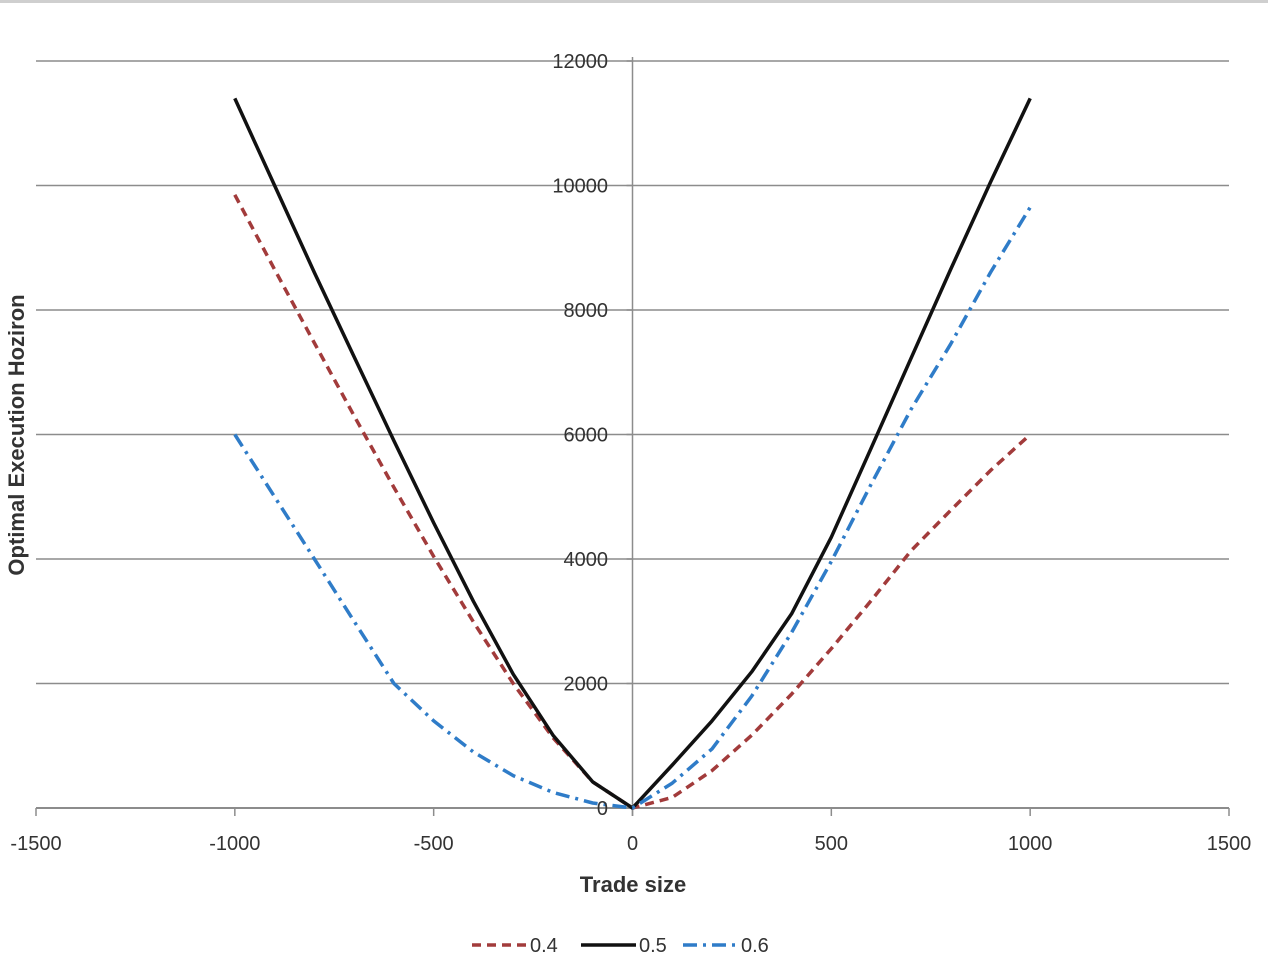  I want to click on legend-label-0.4: 0.4, so click(544, 946).